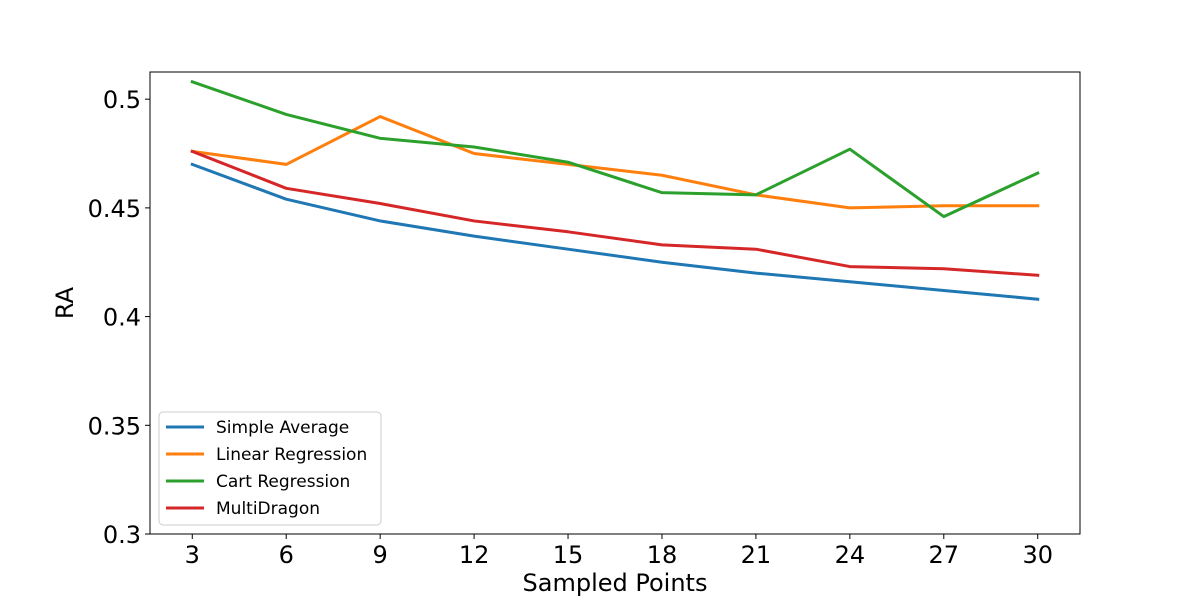 This screenshot has width=1200, height=600. Describe the element at coordinates (291, 455) in the screenshot. I see `legend-label: Linear Regression` at that location.